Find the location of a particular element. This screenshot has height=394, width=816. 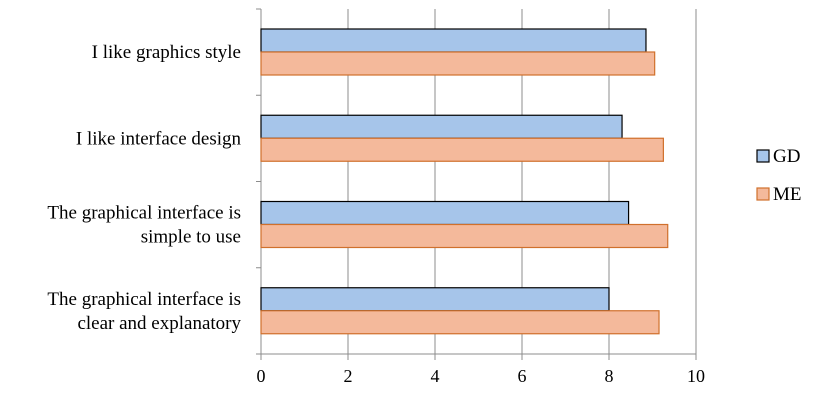

category-label-2: I like interface design is located at coordinates (159, 138).